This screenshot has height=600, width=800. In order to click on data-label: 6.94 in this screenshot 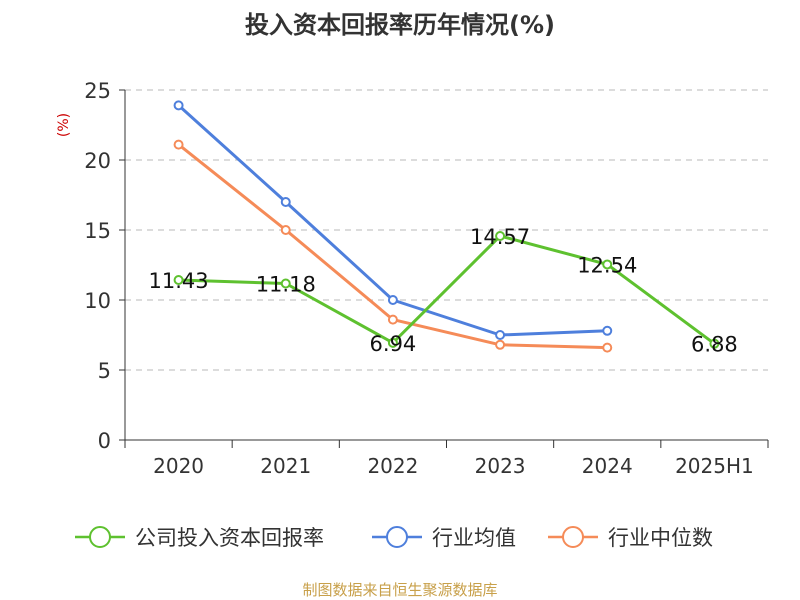, I will do `click(393, 344)`.